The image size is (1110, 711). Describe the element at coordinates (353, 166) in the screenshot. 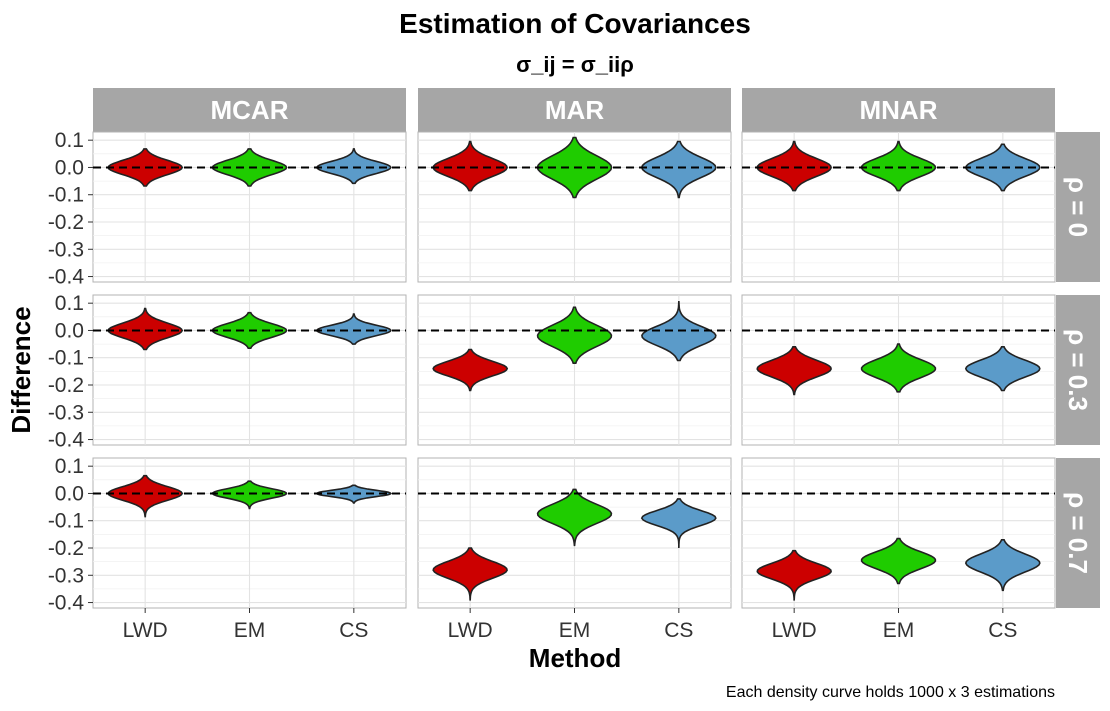

I see `violin-mcar-row-1-cs` at that location.